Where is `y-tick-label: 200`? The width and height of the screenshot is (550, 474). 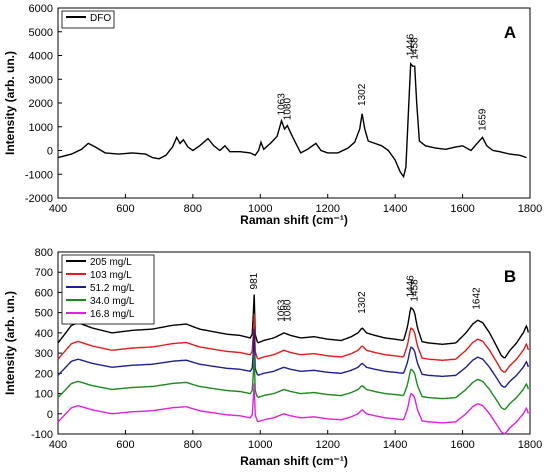
y-tick-label: 200 is located at coordinates (44, 374).